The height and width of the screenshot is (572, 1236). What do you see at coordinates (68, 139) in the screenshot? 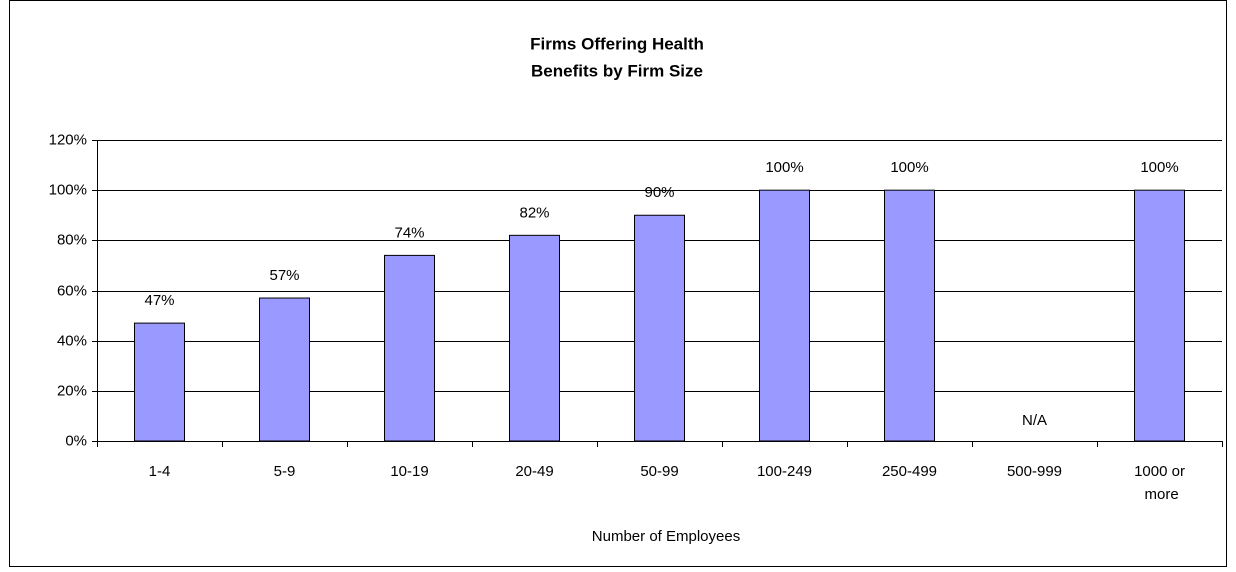
I see `y-tick-label: 120%` at bounding box center [68, 139].